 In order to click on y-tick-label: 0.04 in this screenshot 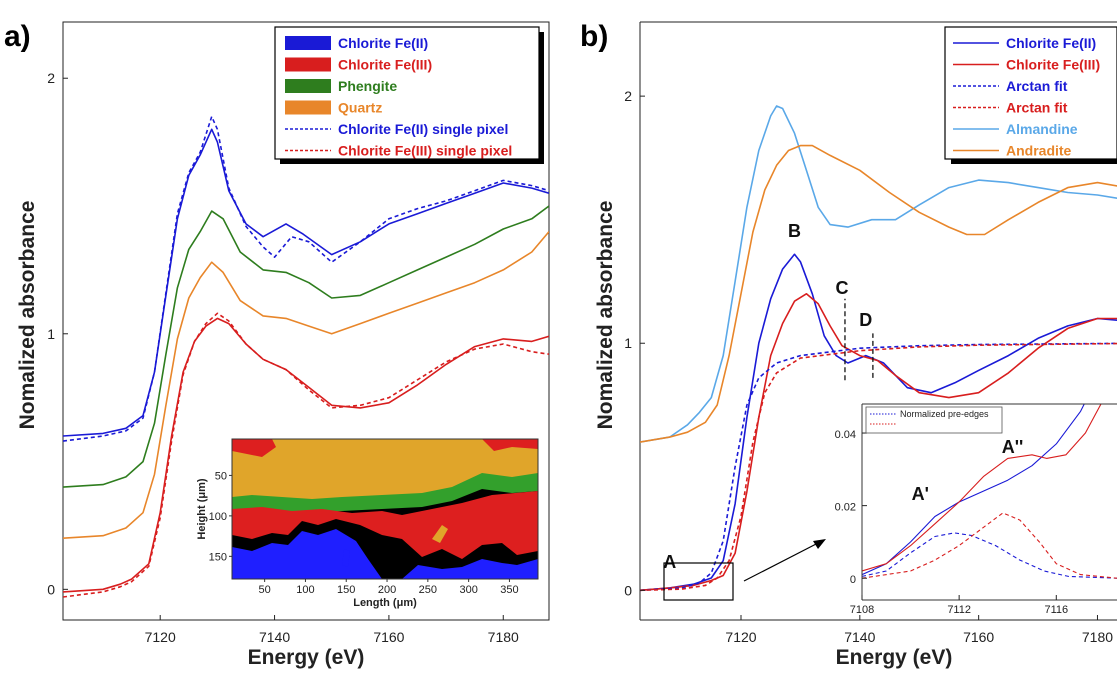, I will do `click(845, 435)`.